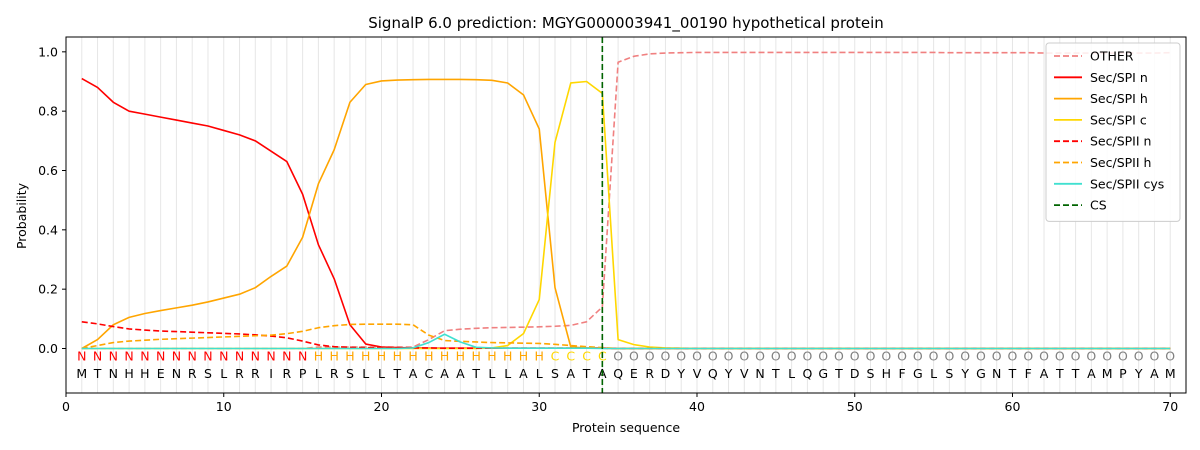  What do you see at coordinates (634, 373) in the screenshot?
I see `residue-label: E` at bounding box center [634, 373].